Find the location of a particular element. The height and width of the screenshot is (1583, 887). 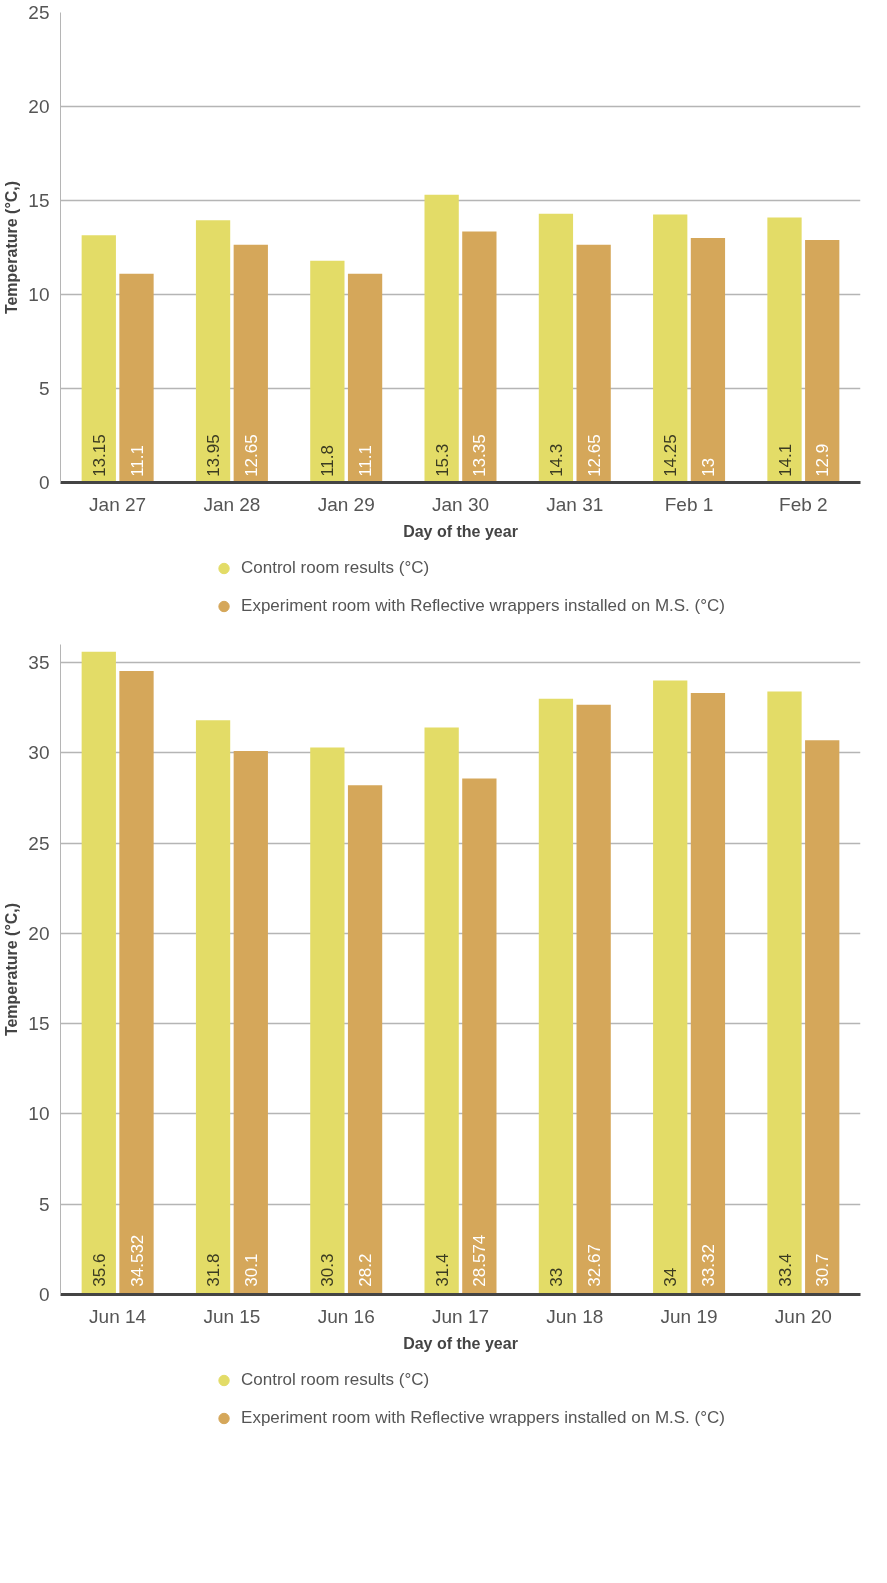

data-label: 13.95 is located at coordinates (214, 455).